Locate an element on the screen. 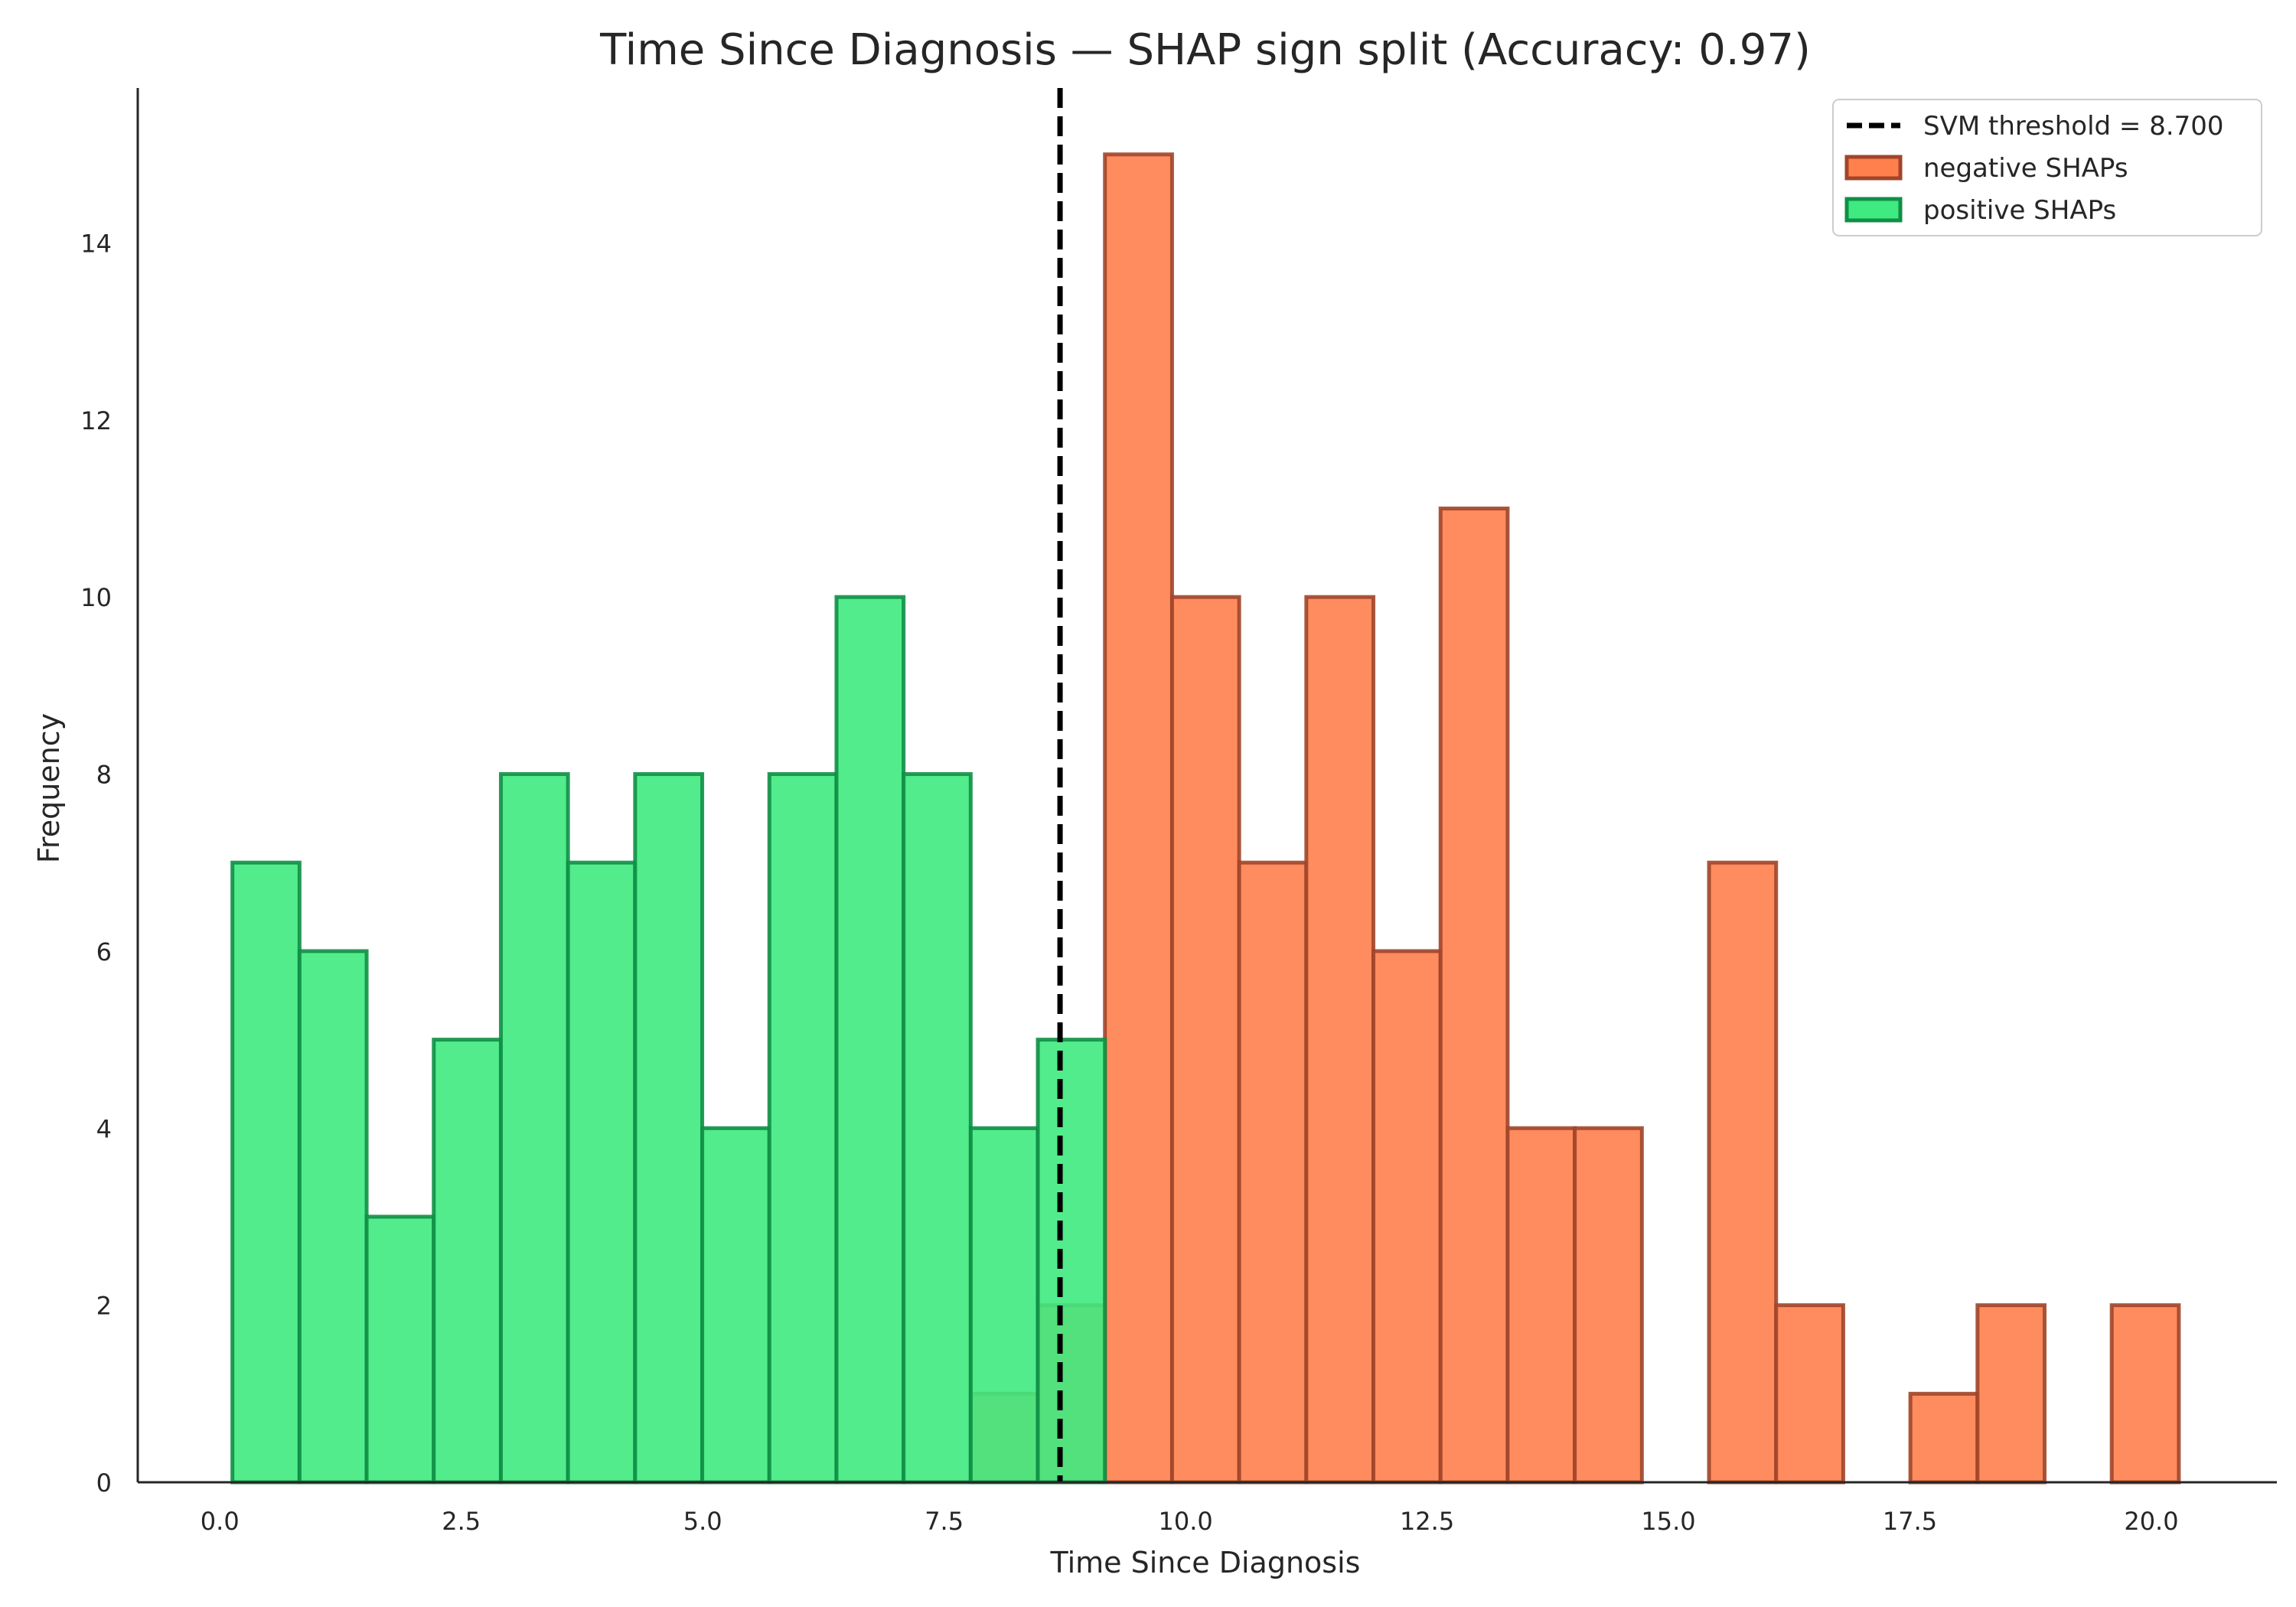 This screenshot has width=2296, height=1607. x-tick-label: 5.0 is located at coordinates (702, 1521).